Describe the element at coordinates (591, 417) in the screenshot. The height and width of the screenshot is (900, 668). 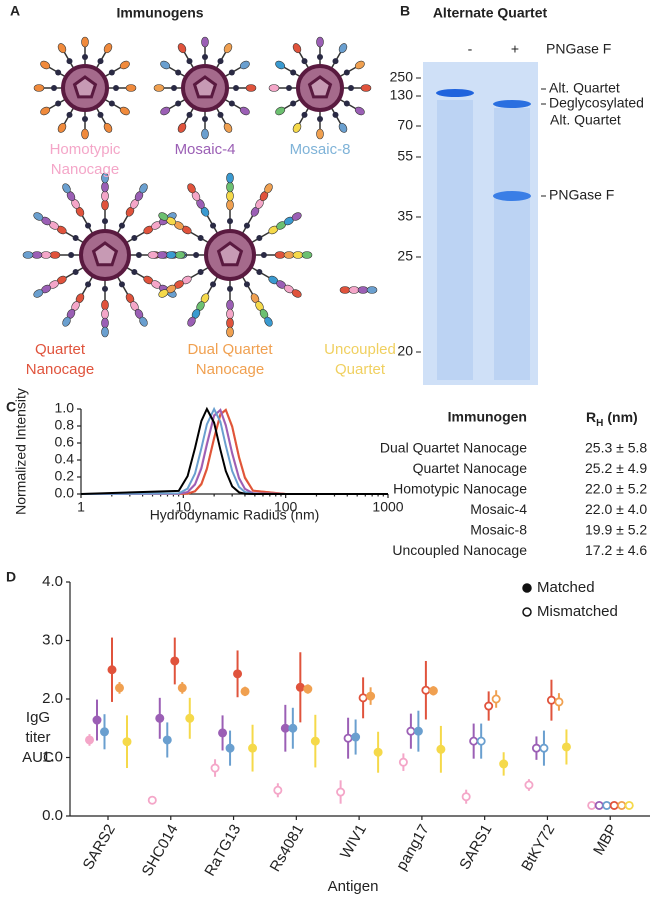
I see `header-part: R` at that location.